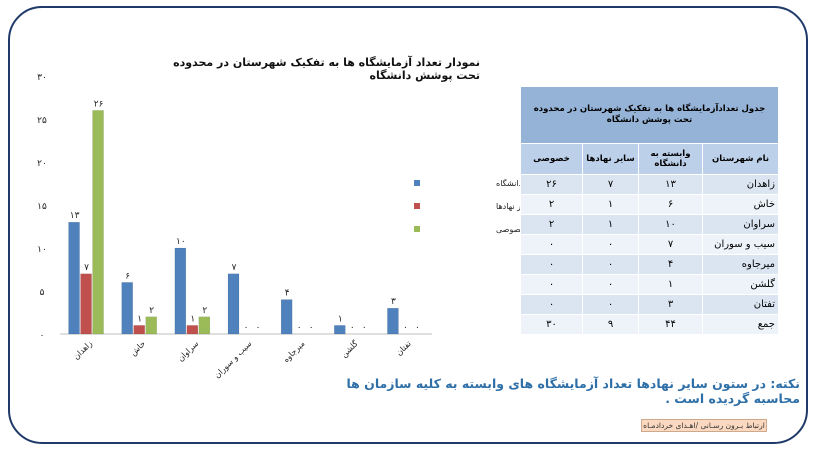  Describe the element at coordinates (42, 78) in the screenshot. I see `y-tick-label: ۳۰` at that location.